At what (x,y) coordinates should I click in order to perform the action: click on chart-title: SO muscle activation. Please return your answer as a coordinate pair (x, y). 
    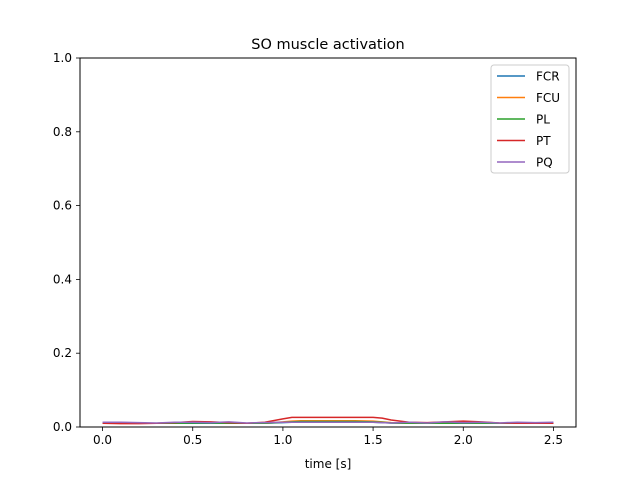
    Looking at the image, I should click on (327, 45).